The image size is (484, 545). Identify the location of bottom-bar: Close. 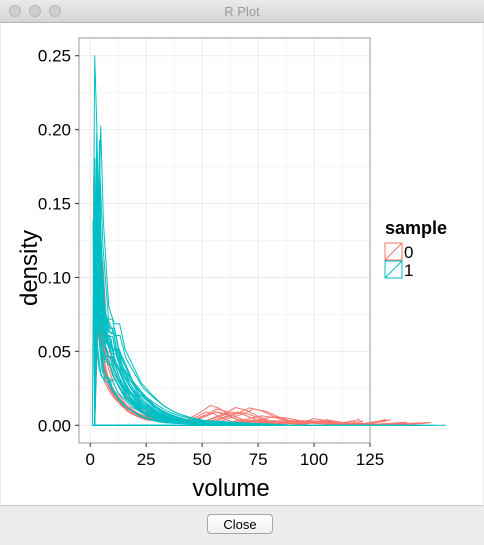
(242, 525).